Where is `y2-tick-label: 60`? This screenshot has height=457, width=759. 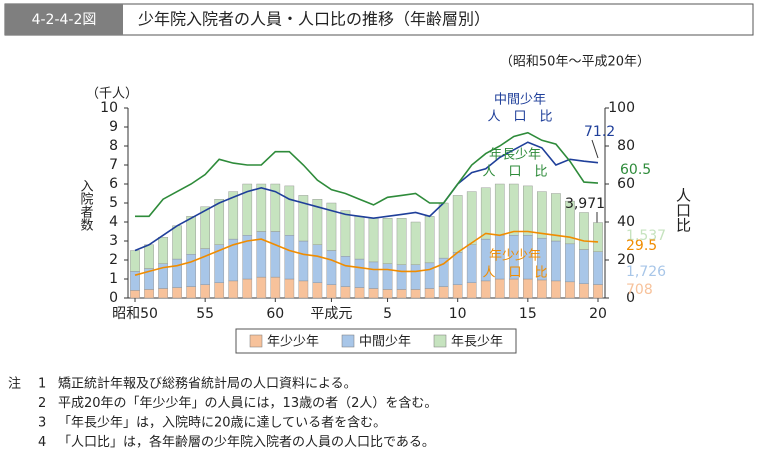
y2-tick-label: 60 is located at coordinates (626, 184).